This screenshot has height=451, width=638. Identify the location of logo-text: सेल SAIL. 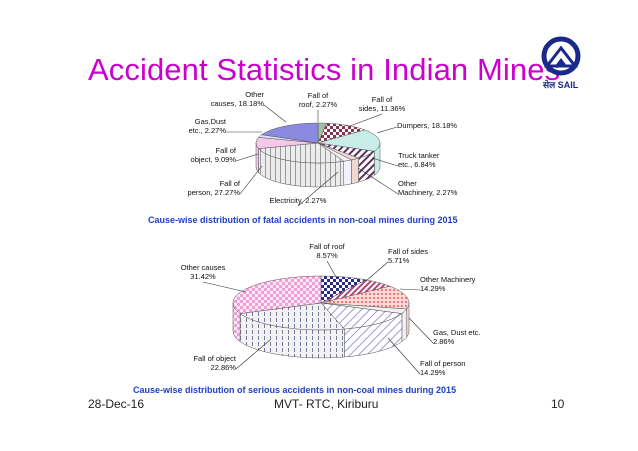
(561, 85).